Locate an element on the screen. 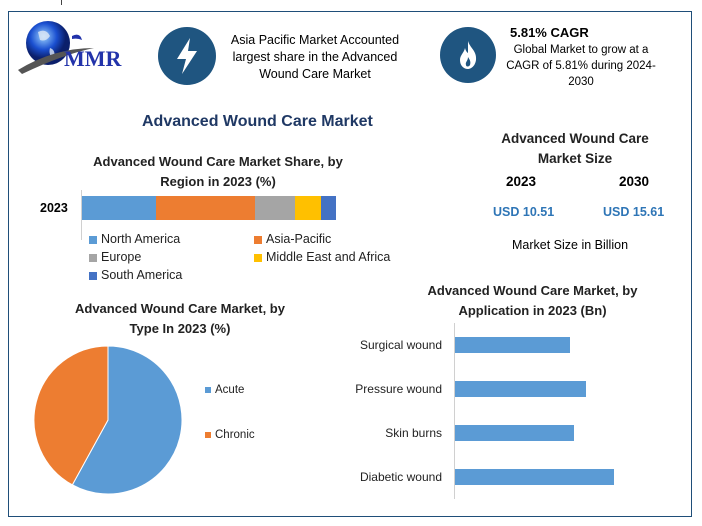 Image resolution: width=702 pixels, height=526 pixels. lightning-icon-badge is located at coordinates (187, 56).